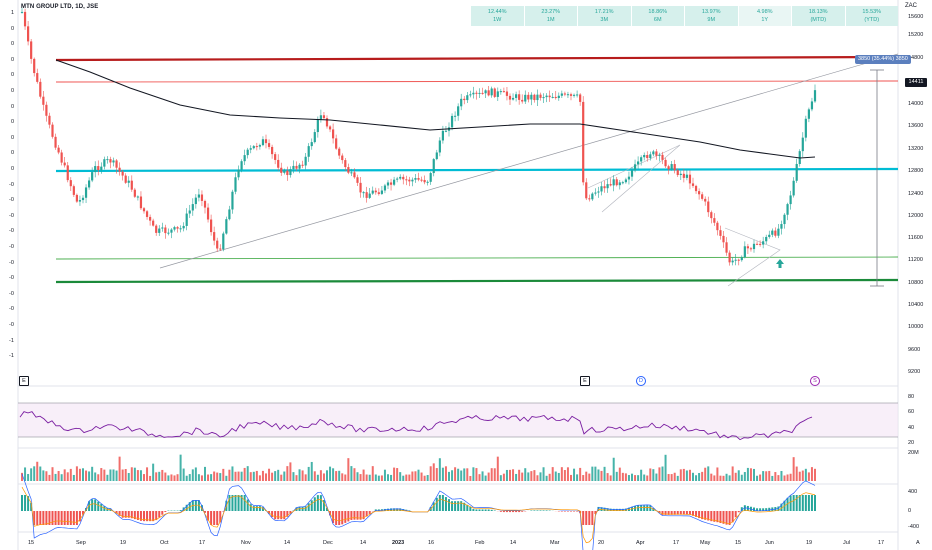 The width and height of the screenshot is (932, 550). What do you see at coordinates (477, 81) in the screenshot?
I see `resistance-line-thin` at bounding box center [477, 81].